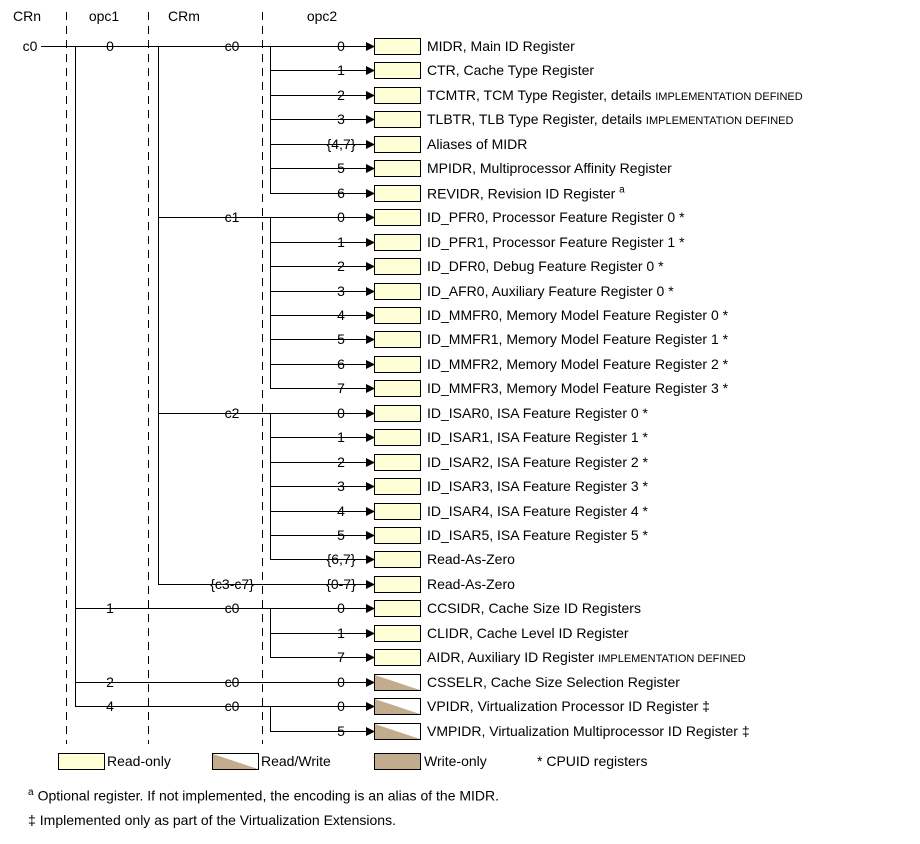 The width and height of the screenshot is (920, 844). Describe the element at coordinates (110, 46) in the screenshot. I see `opc1-value: 0` at that location.